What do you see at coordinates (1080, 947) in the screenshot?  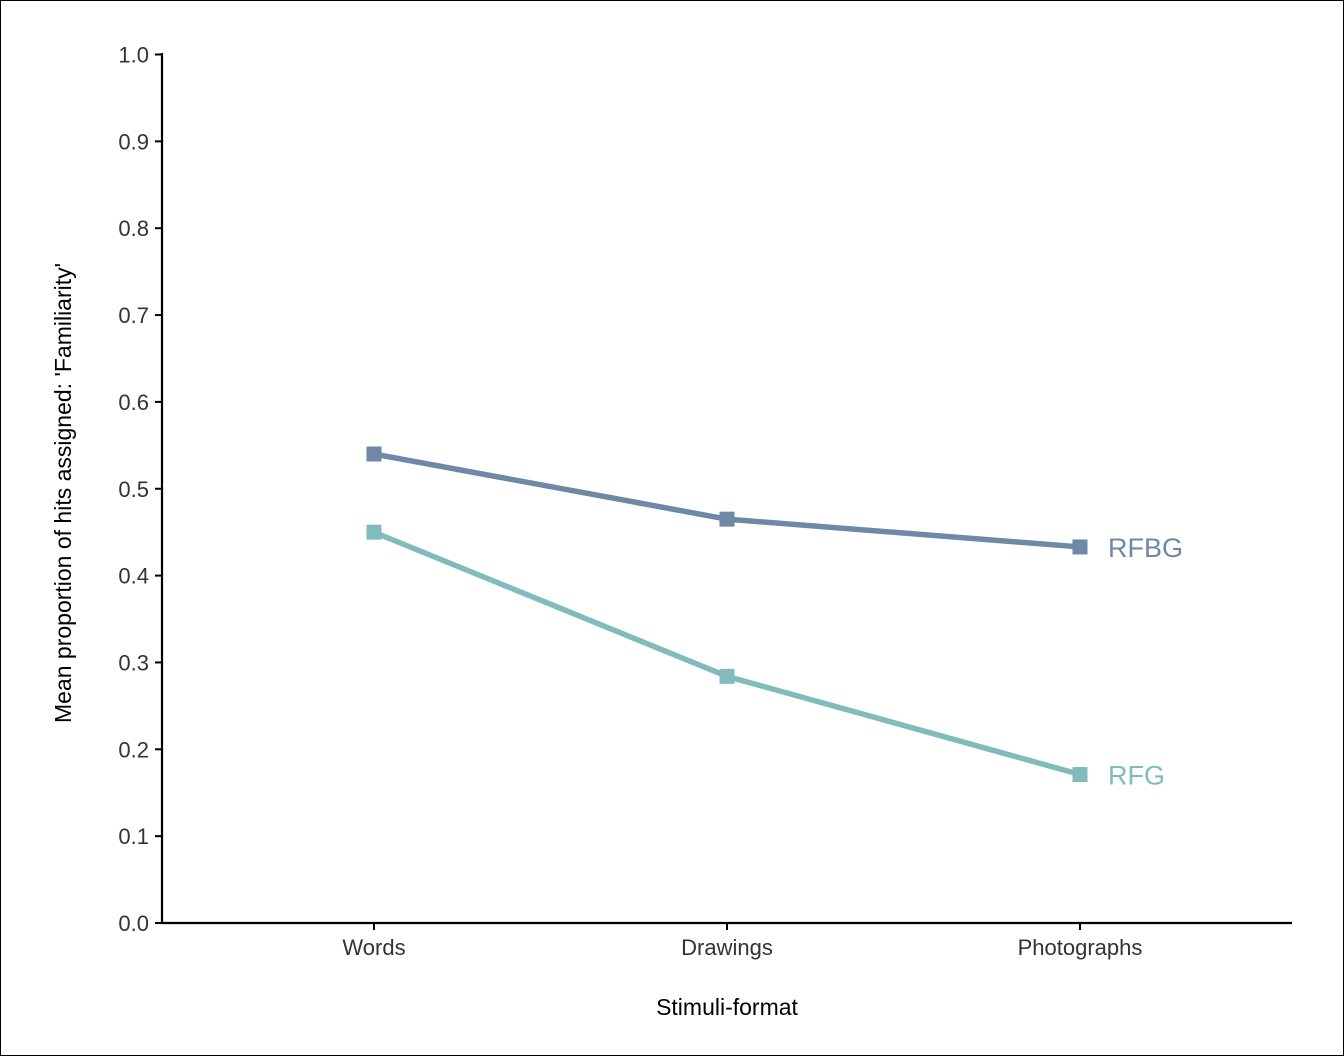 I see `x-tick-label: Photographs` at bounding box center [1080, 947].